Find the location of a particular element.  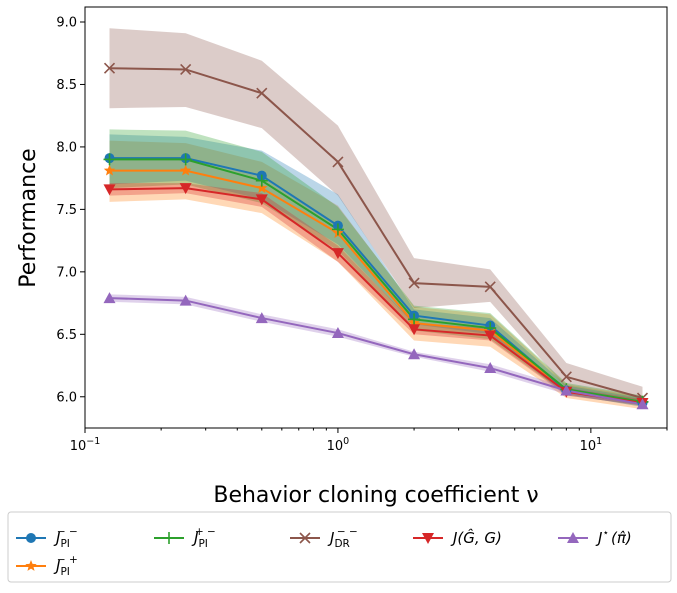

y-axis: 6.0 6.5 7.0 7.5 8.0 8.5 9.0 is located at coordinates (70, 210).